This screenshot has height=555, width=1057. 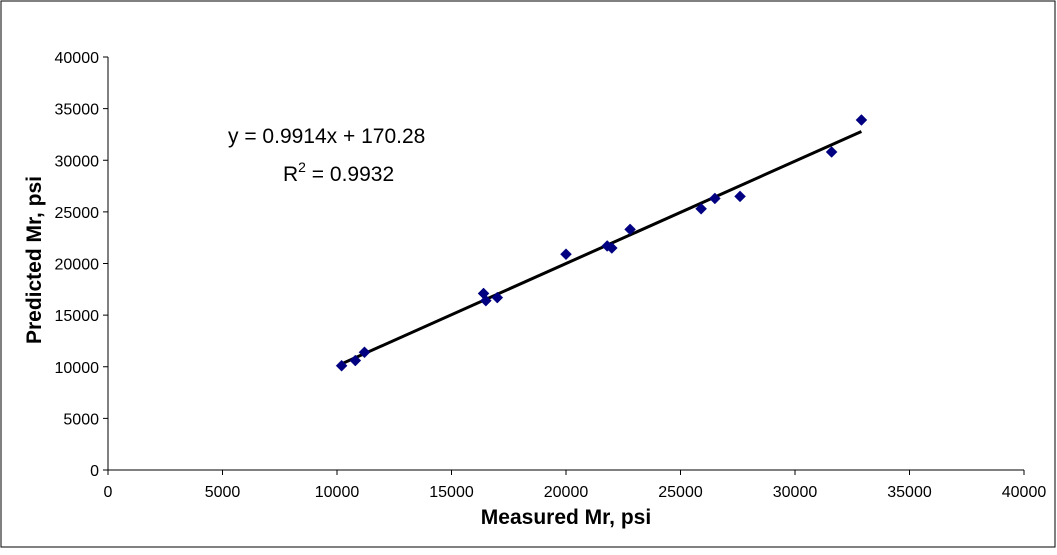 I want to click on x-tick-label: 20000, so click(x=566, y=492).